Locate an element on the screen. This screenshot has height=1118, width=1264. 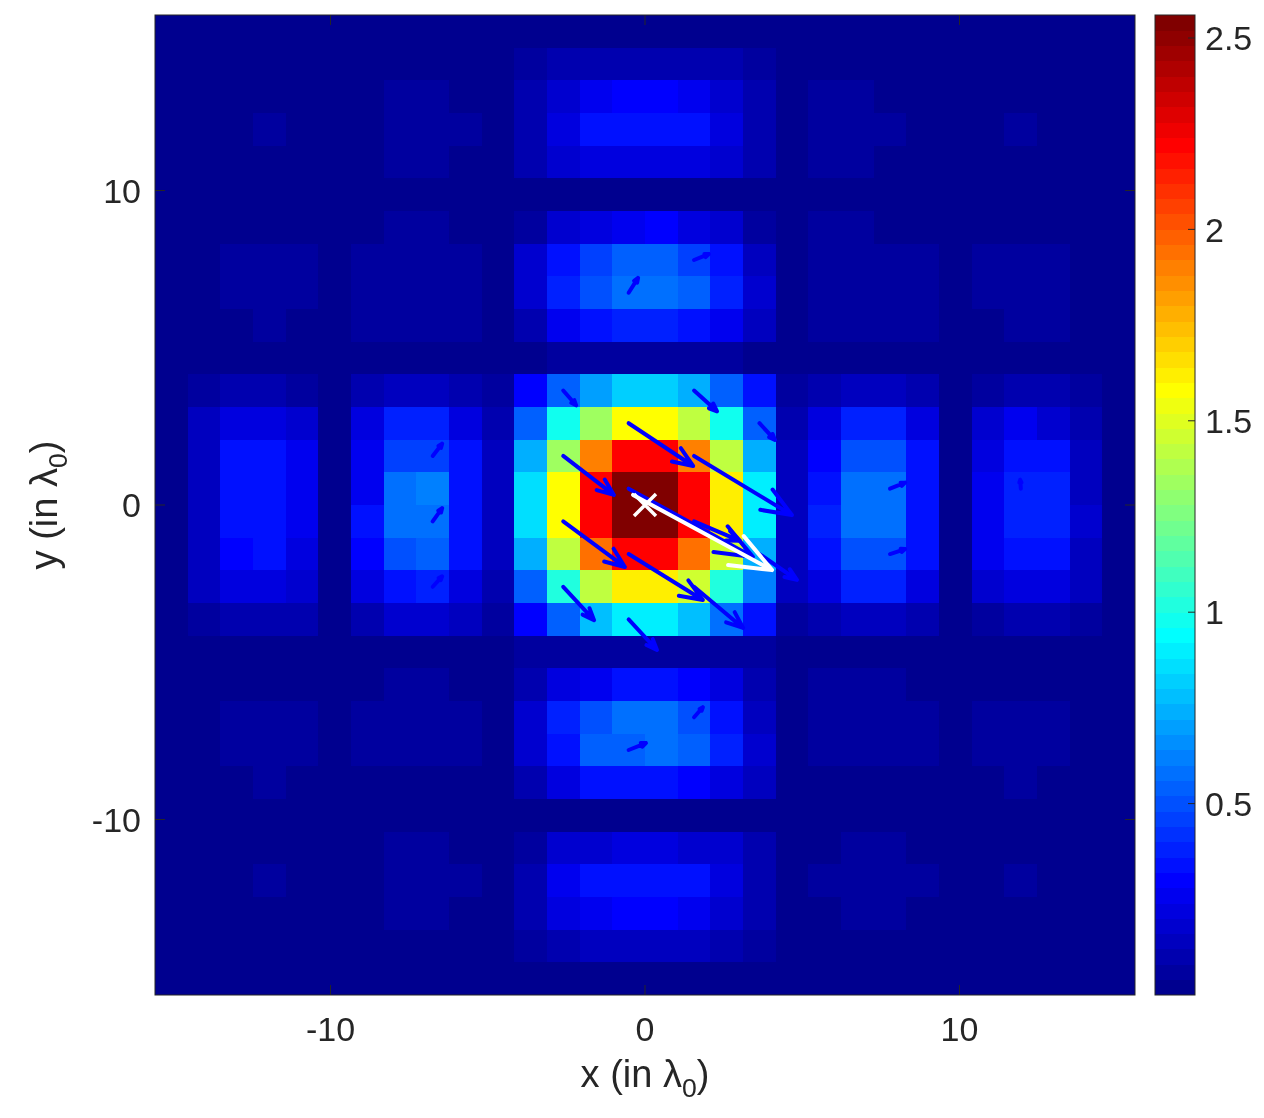
color-bar-label: 2 is located at coordinates (1214, 229).